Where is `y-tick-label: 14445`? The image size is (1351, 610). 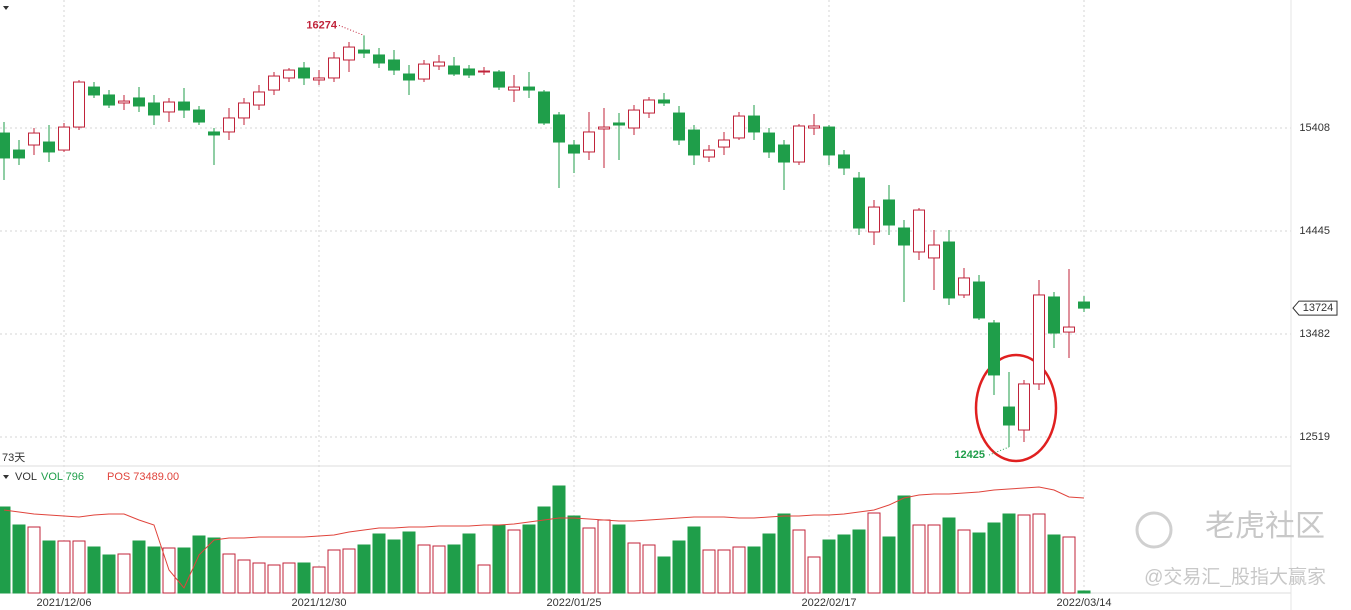
y-tick-label: 14445 is located at coordinates (1314, 231).